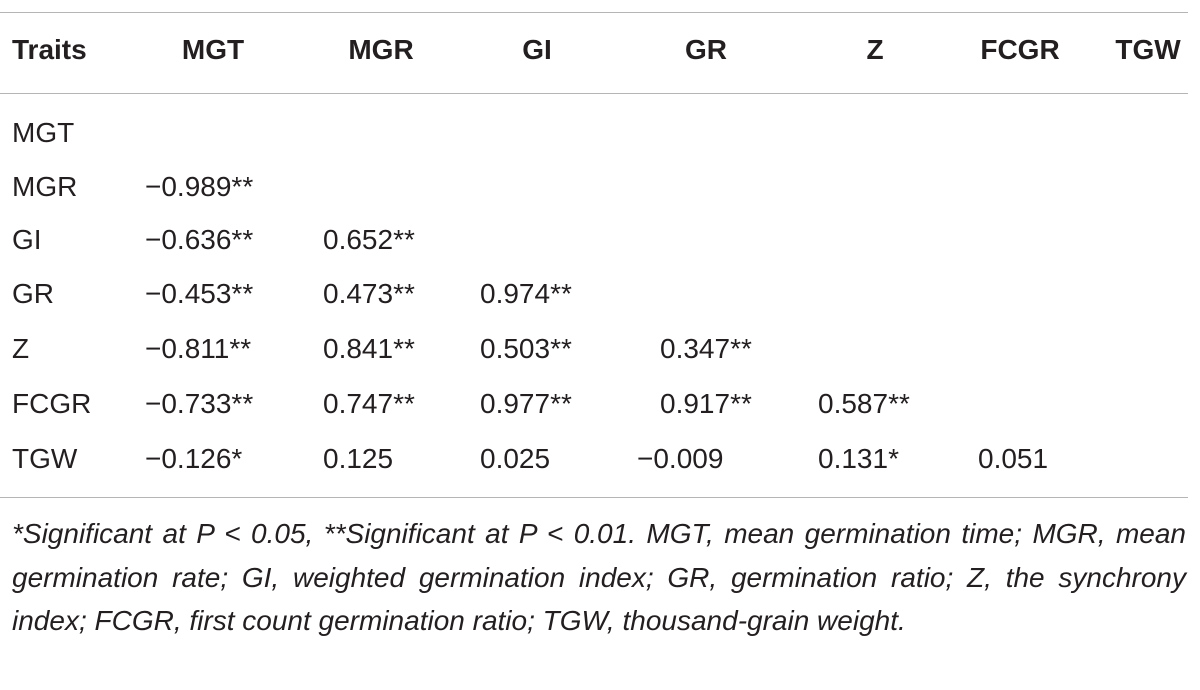 Image resolution: width=1200 pixels, height=690 pixels. What do you see at coordinates (45, 186) in the screenshot?
I see `row-label: MGR` at bounding box center [45, 186].